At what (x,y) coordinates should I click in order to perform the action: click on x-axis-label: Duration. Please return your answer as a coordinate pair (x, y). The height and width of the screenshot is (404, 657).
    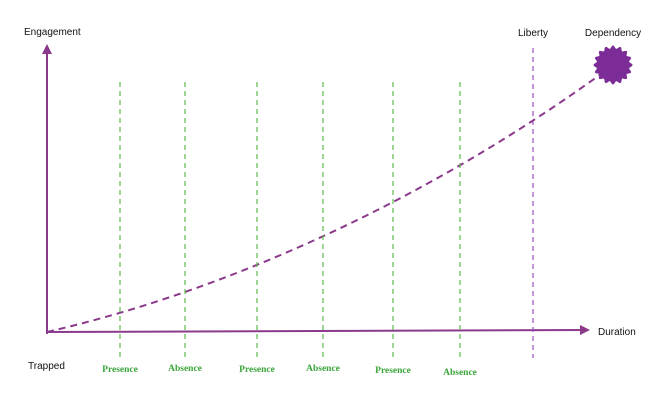
    Looking at the image, I should click on (617, 332).